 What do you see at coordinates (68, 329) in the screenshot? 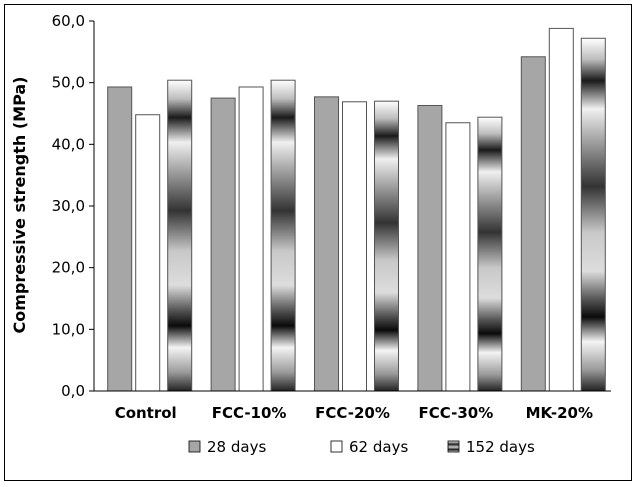
I see `y-tick-label: 10,0` at bounding box center [68, 329].